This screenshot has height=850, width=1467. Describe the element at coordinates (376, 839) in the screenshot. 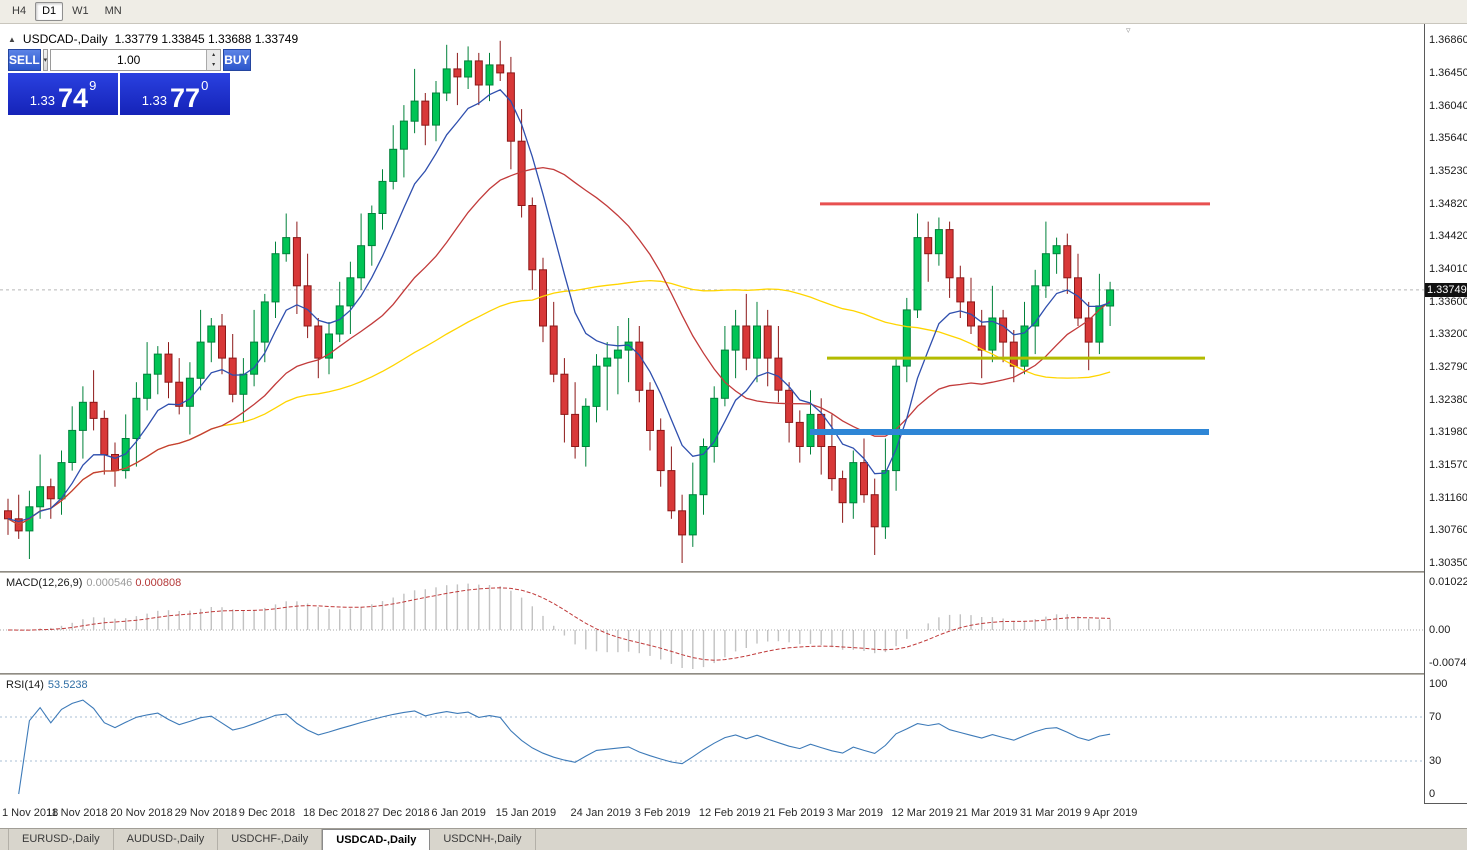

I see `chart-tab-usdcad-daily: USDCAD-,Daily` at that location.